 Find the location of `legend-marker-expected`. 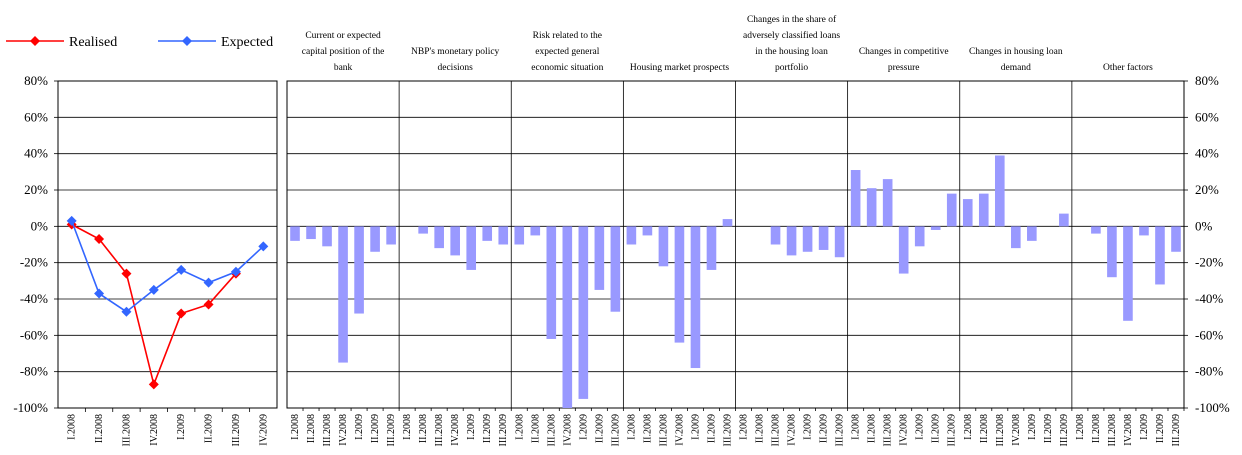

legend-marker-expected is located at coordinates (187, 41).